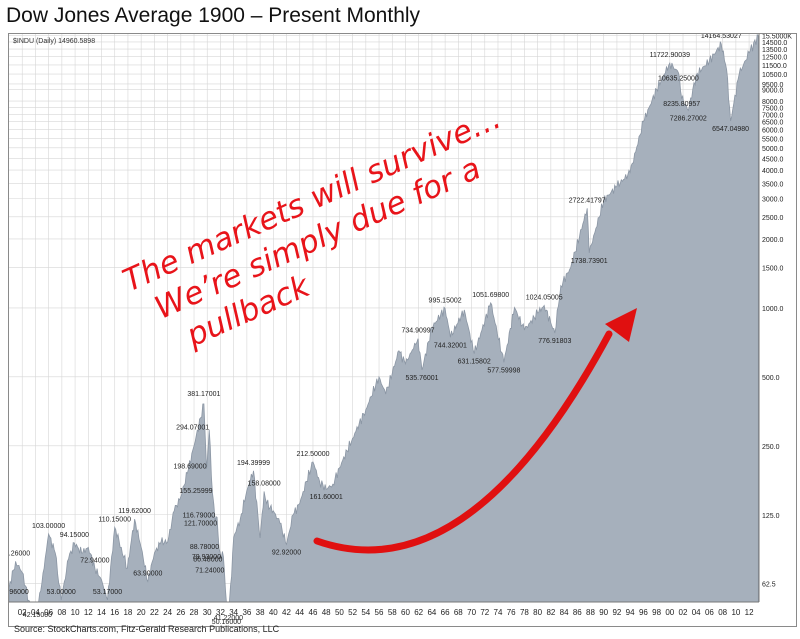  Describe the element at coordinates (19, 592) in the screenshot. I see `data-label: 52.96000` at that location.